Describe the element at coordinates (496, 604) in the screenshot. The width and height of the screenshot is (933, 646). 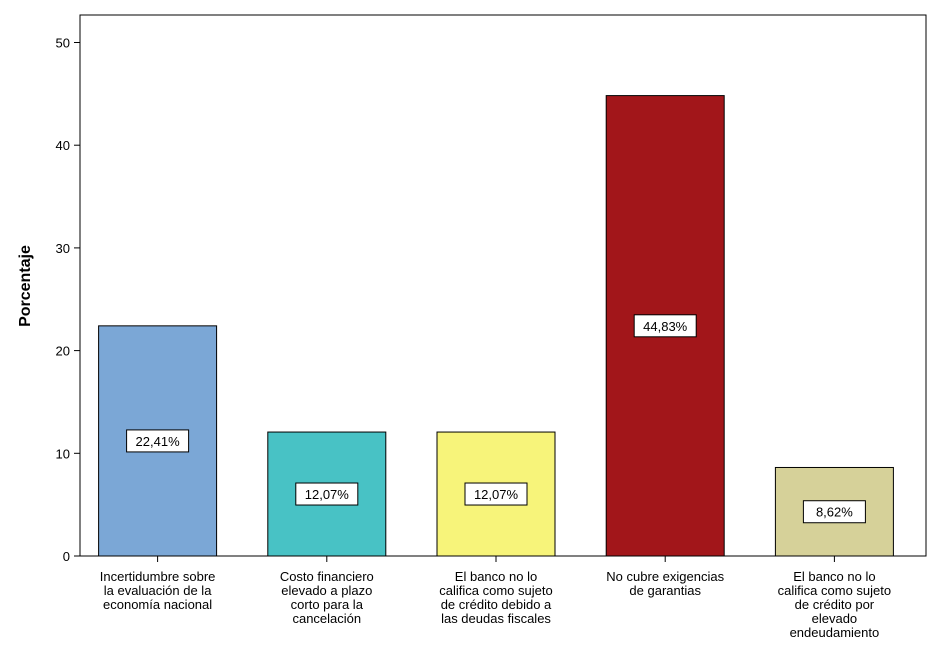
I see `x-tick-label-line: de crédito debido a` at that location.